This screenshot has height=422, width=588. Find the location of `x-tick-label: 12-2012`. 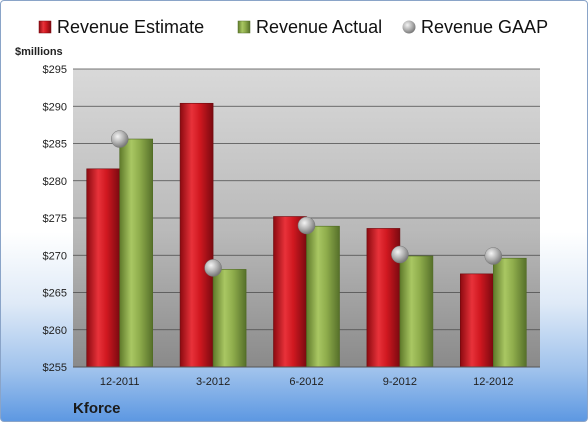

x-tick-label: 12-2012 is located at coordinates (493, 382).